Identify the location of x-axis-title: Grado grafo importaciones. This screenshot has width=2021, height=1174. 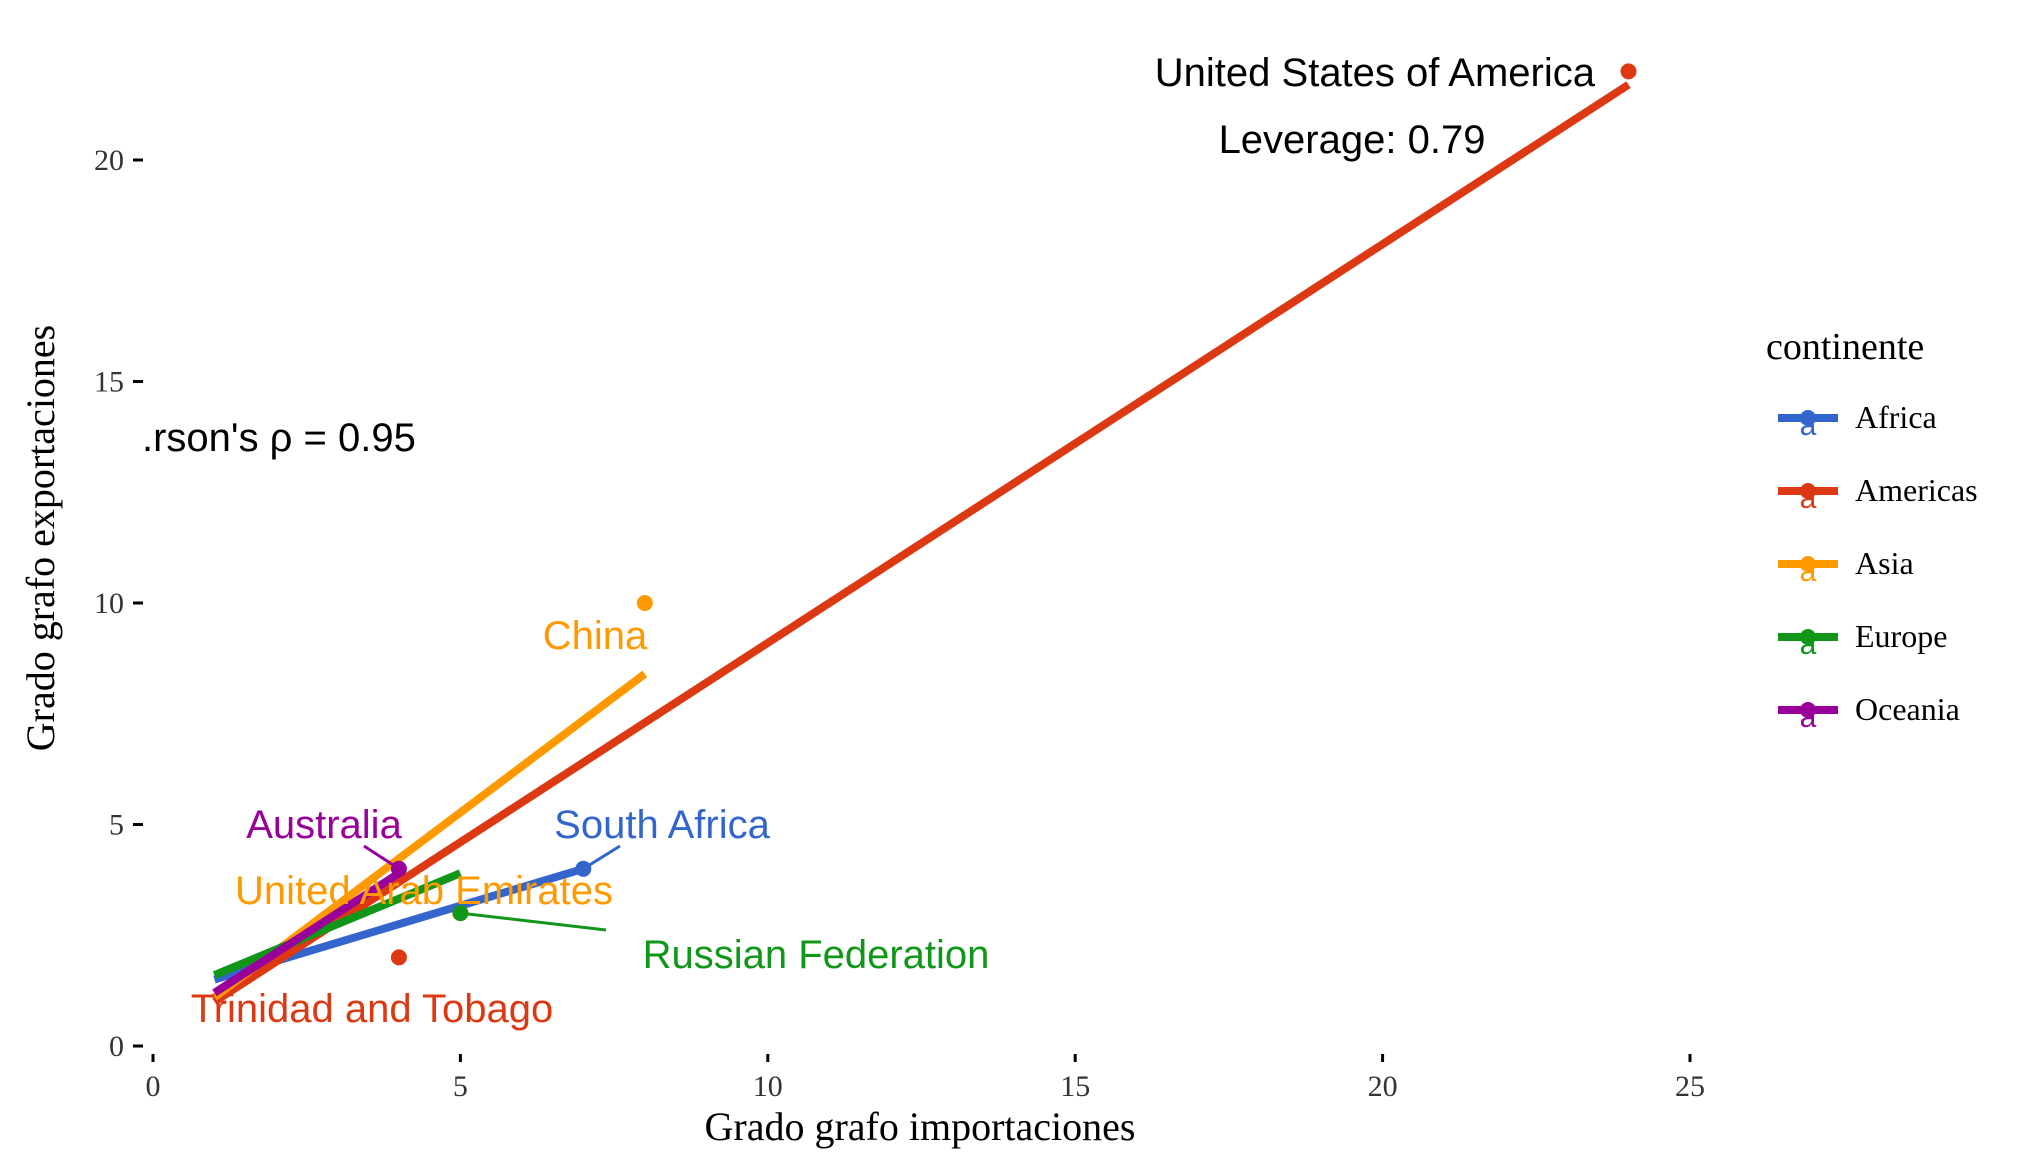
(920, 1126).